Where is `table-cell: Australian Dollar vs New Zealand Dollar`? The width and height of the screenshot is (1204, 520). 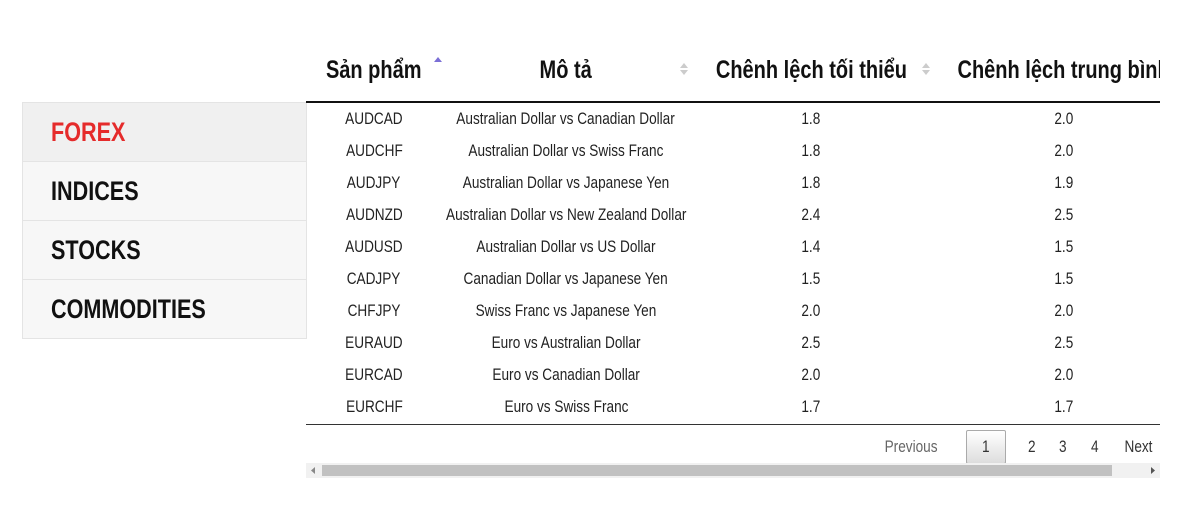 table-cell: Australian Dollar vs New Zealand Dollar is located at coordinates (566, 215).